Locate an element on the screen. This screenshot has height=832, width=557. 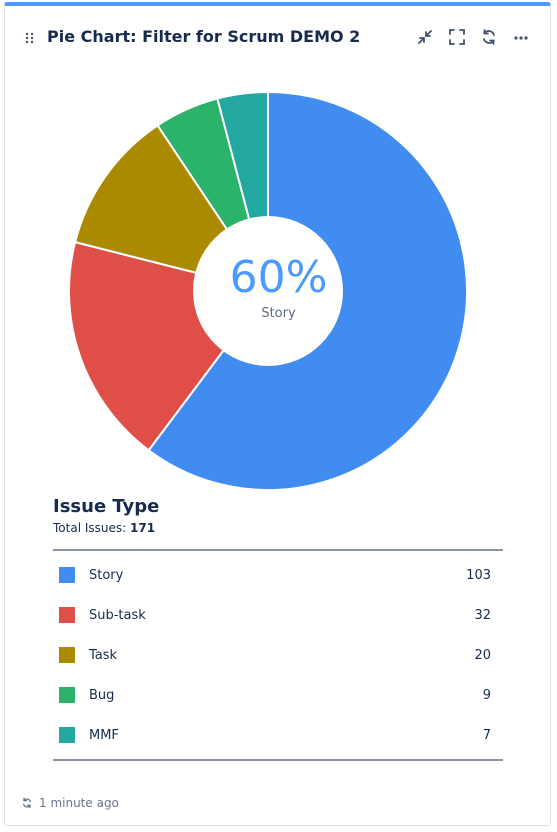
legend-row-story: Story 103 is located at coordinates (278, 575).